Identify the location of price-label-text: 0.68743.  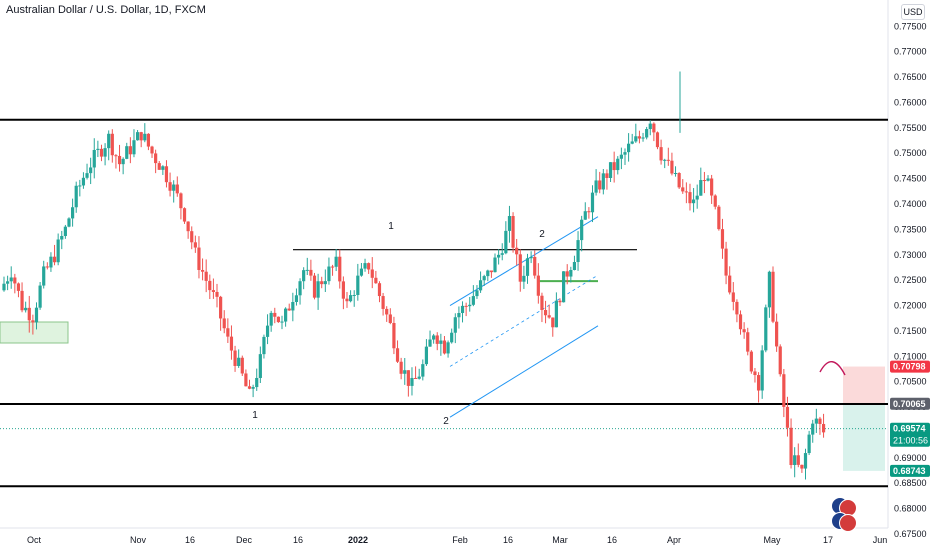
(909, 471).